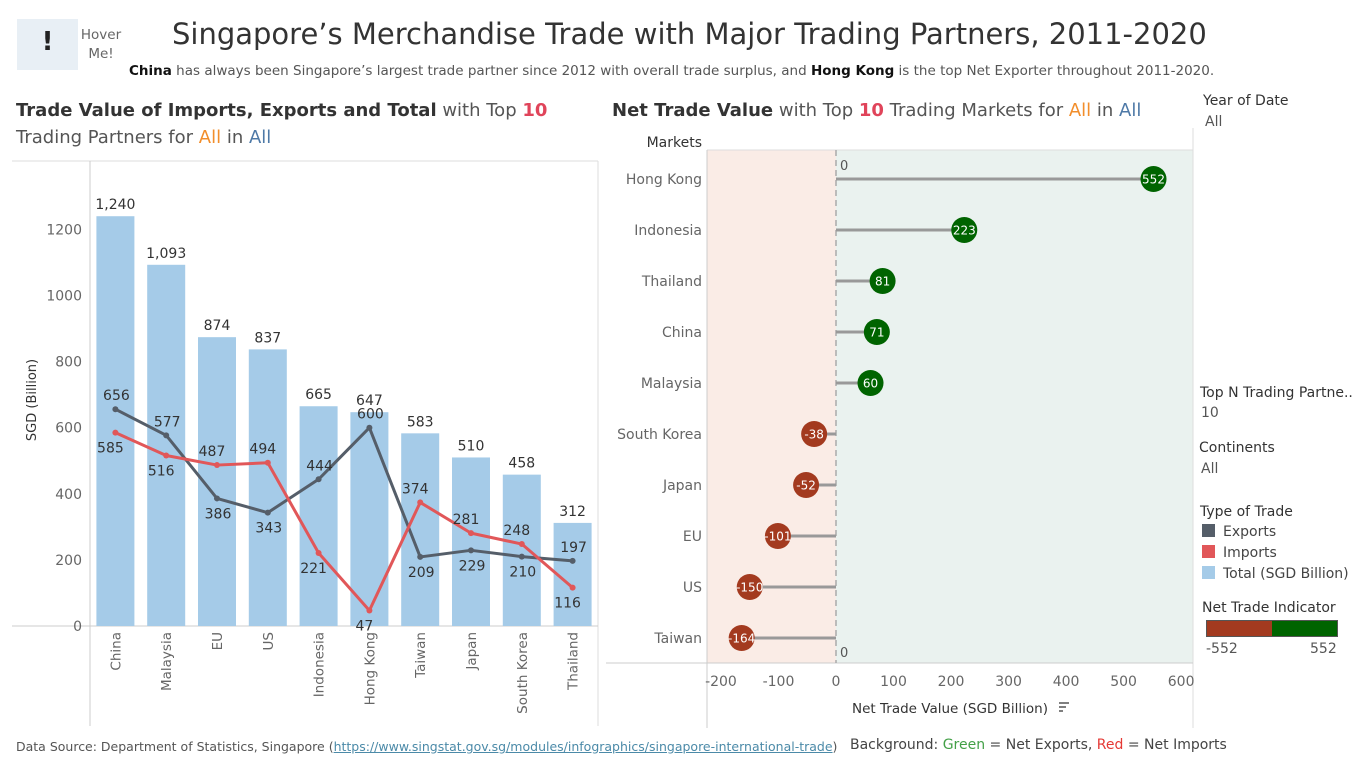  Describe the element at coordinates (693, 110) in the screenshot. I see `right-title-main: Net Trade Value` at that location.